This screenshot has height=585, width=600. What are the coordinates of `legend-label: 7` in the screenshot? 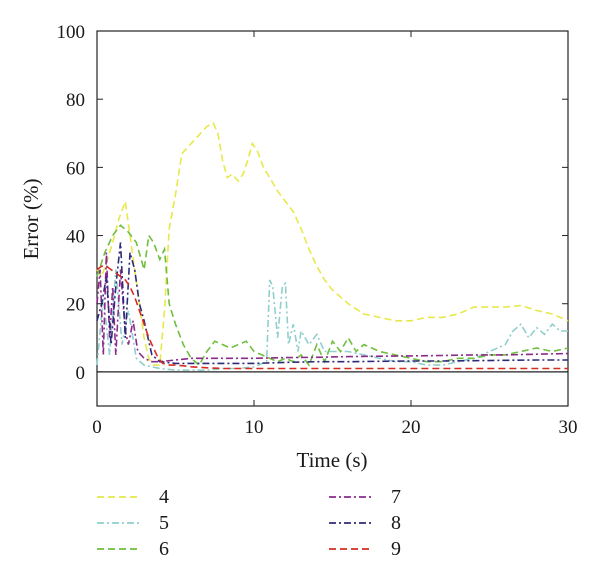 It's located at (396, 497).